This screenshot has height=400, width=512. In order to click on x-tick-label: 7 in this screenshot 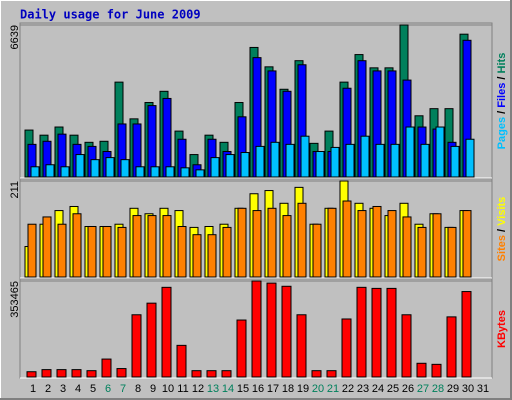, I will do `click(123, 389)`.